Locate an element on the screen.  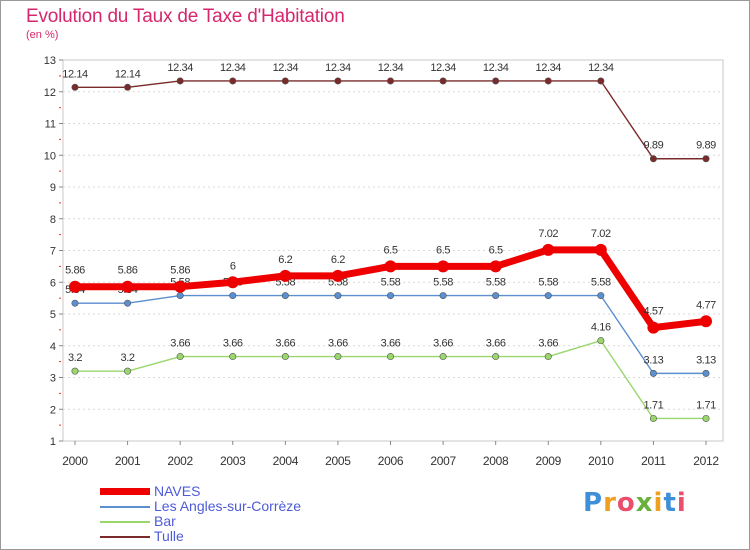
x-tick-label: 2009 is located at coordinates (549, 461).